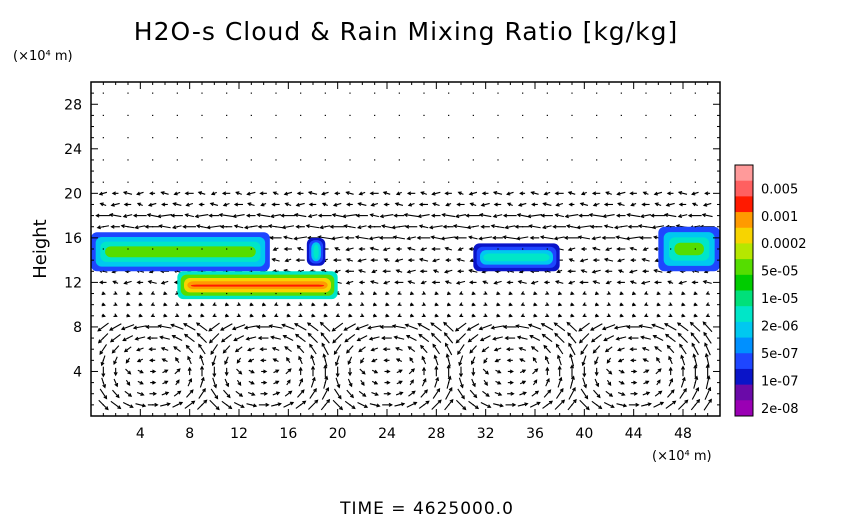 This screenshot has width=854, height=519. Describe the element at coordinates (744, 173) in the screenshot. I see `colorbar-segment` at that location.